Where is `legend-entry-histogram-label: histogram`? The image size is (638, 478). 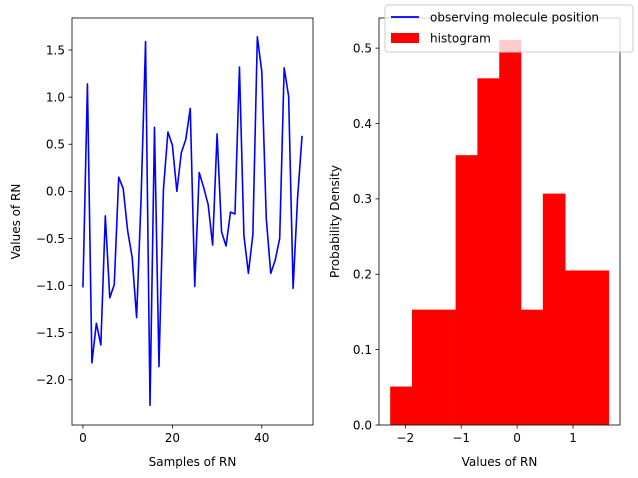 legend-entry-histogram-label: histogram is located at coordinates (460, 39).